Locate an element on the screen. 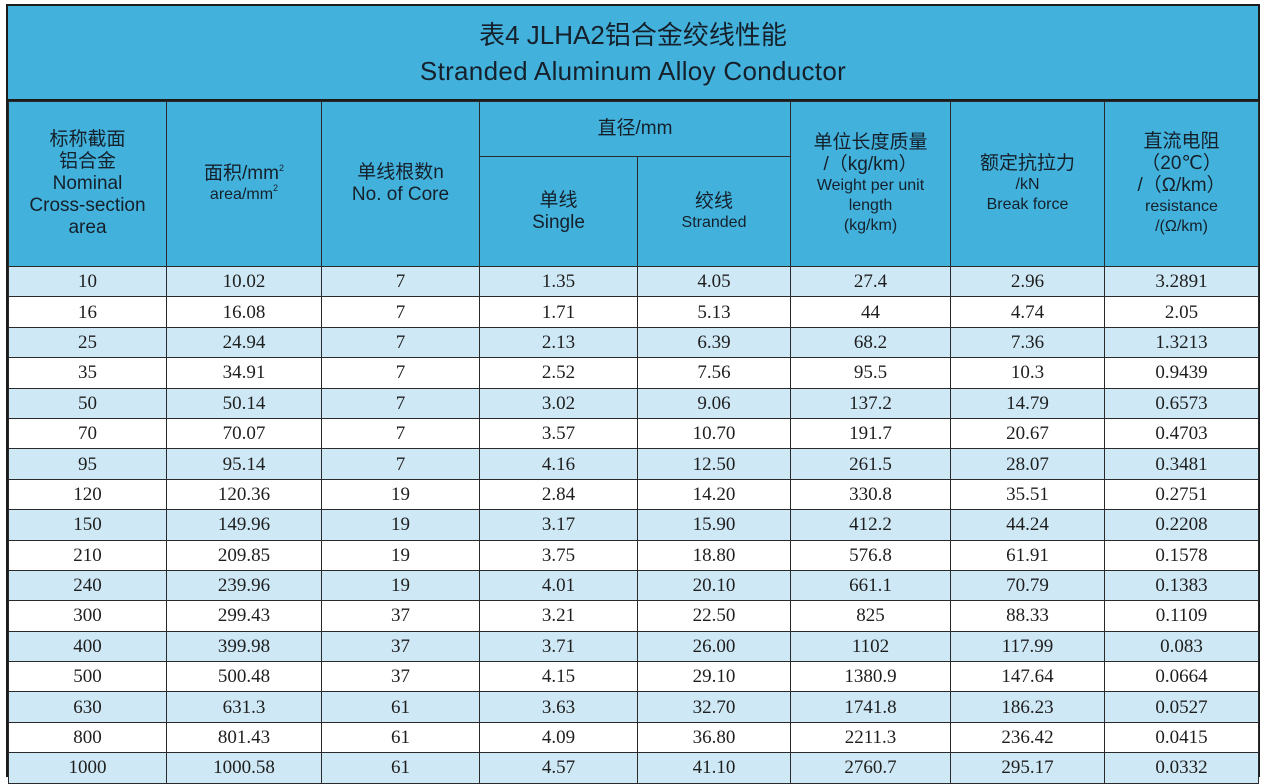 This screenshot has width=1270, height=784. cell-stranded: 22.50 is located at coordinates (714, 616).